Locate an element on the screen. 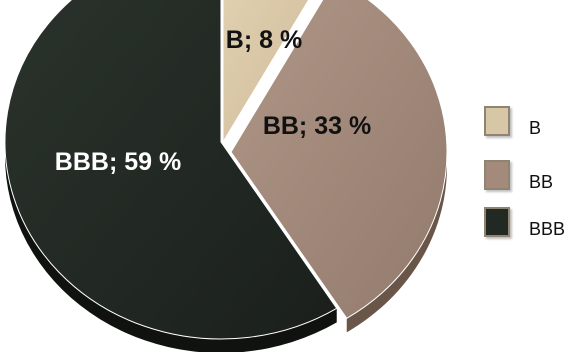 The height and width of the screenshot is (352, 578). data-label-bbb: BBB; 59 % is located at coordinates (118, 162).